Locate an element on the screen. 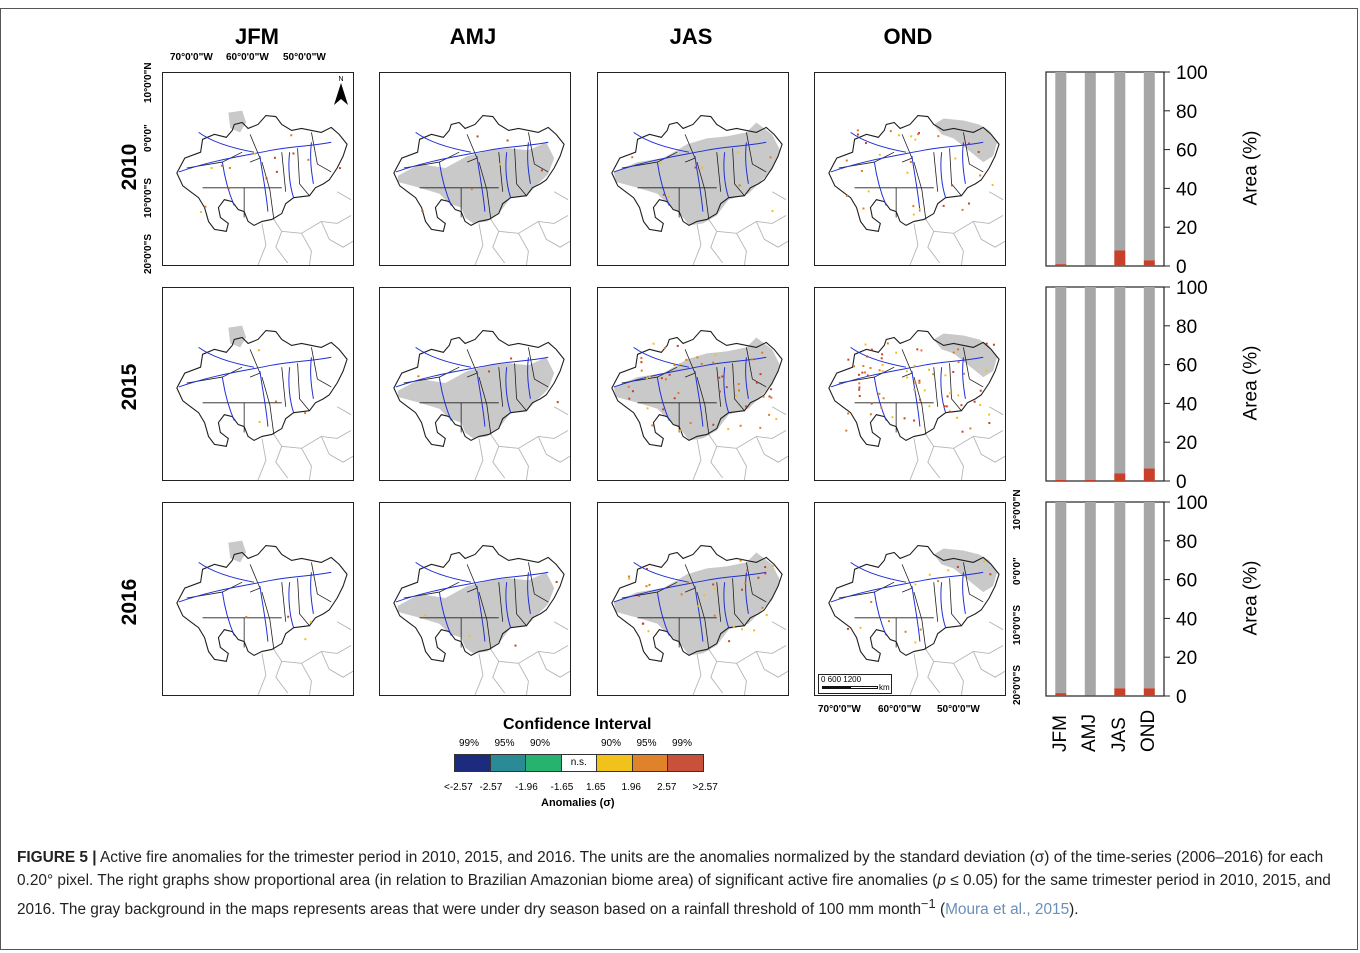  coord-left-0: 0°0'0" is located at coordinates (148, 138).